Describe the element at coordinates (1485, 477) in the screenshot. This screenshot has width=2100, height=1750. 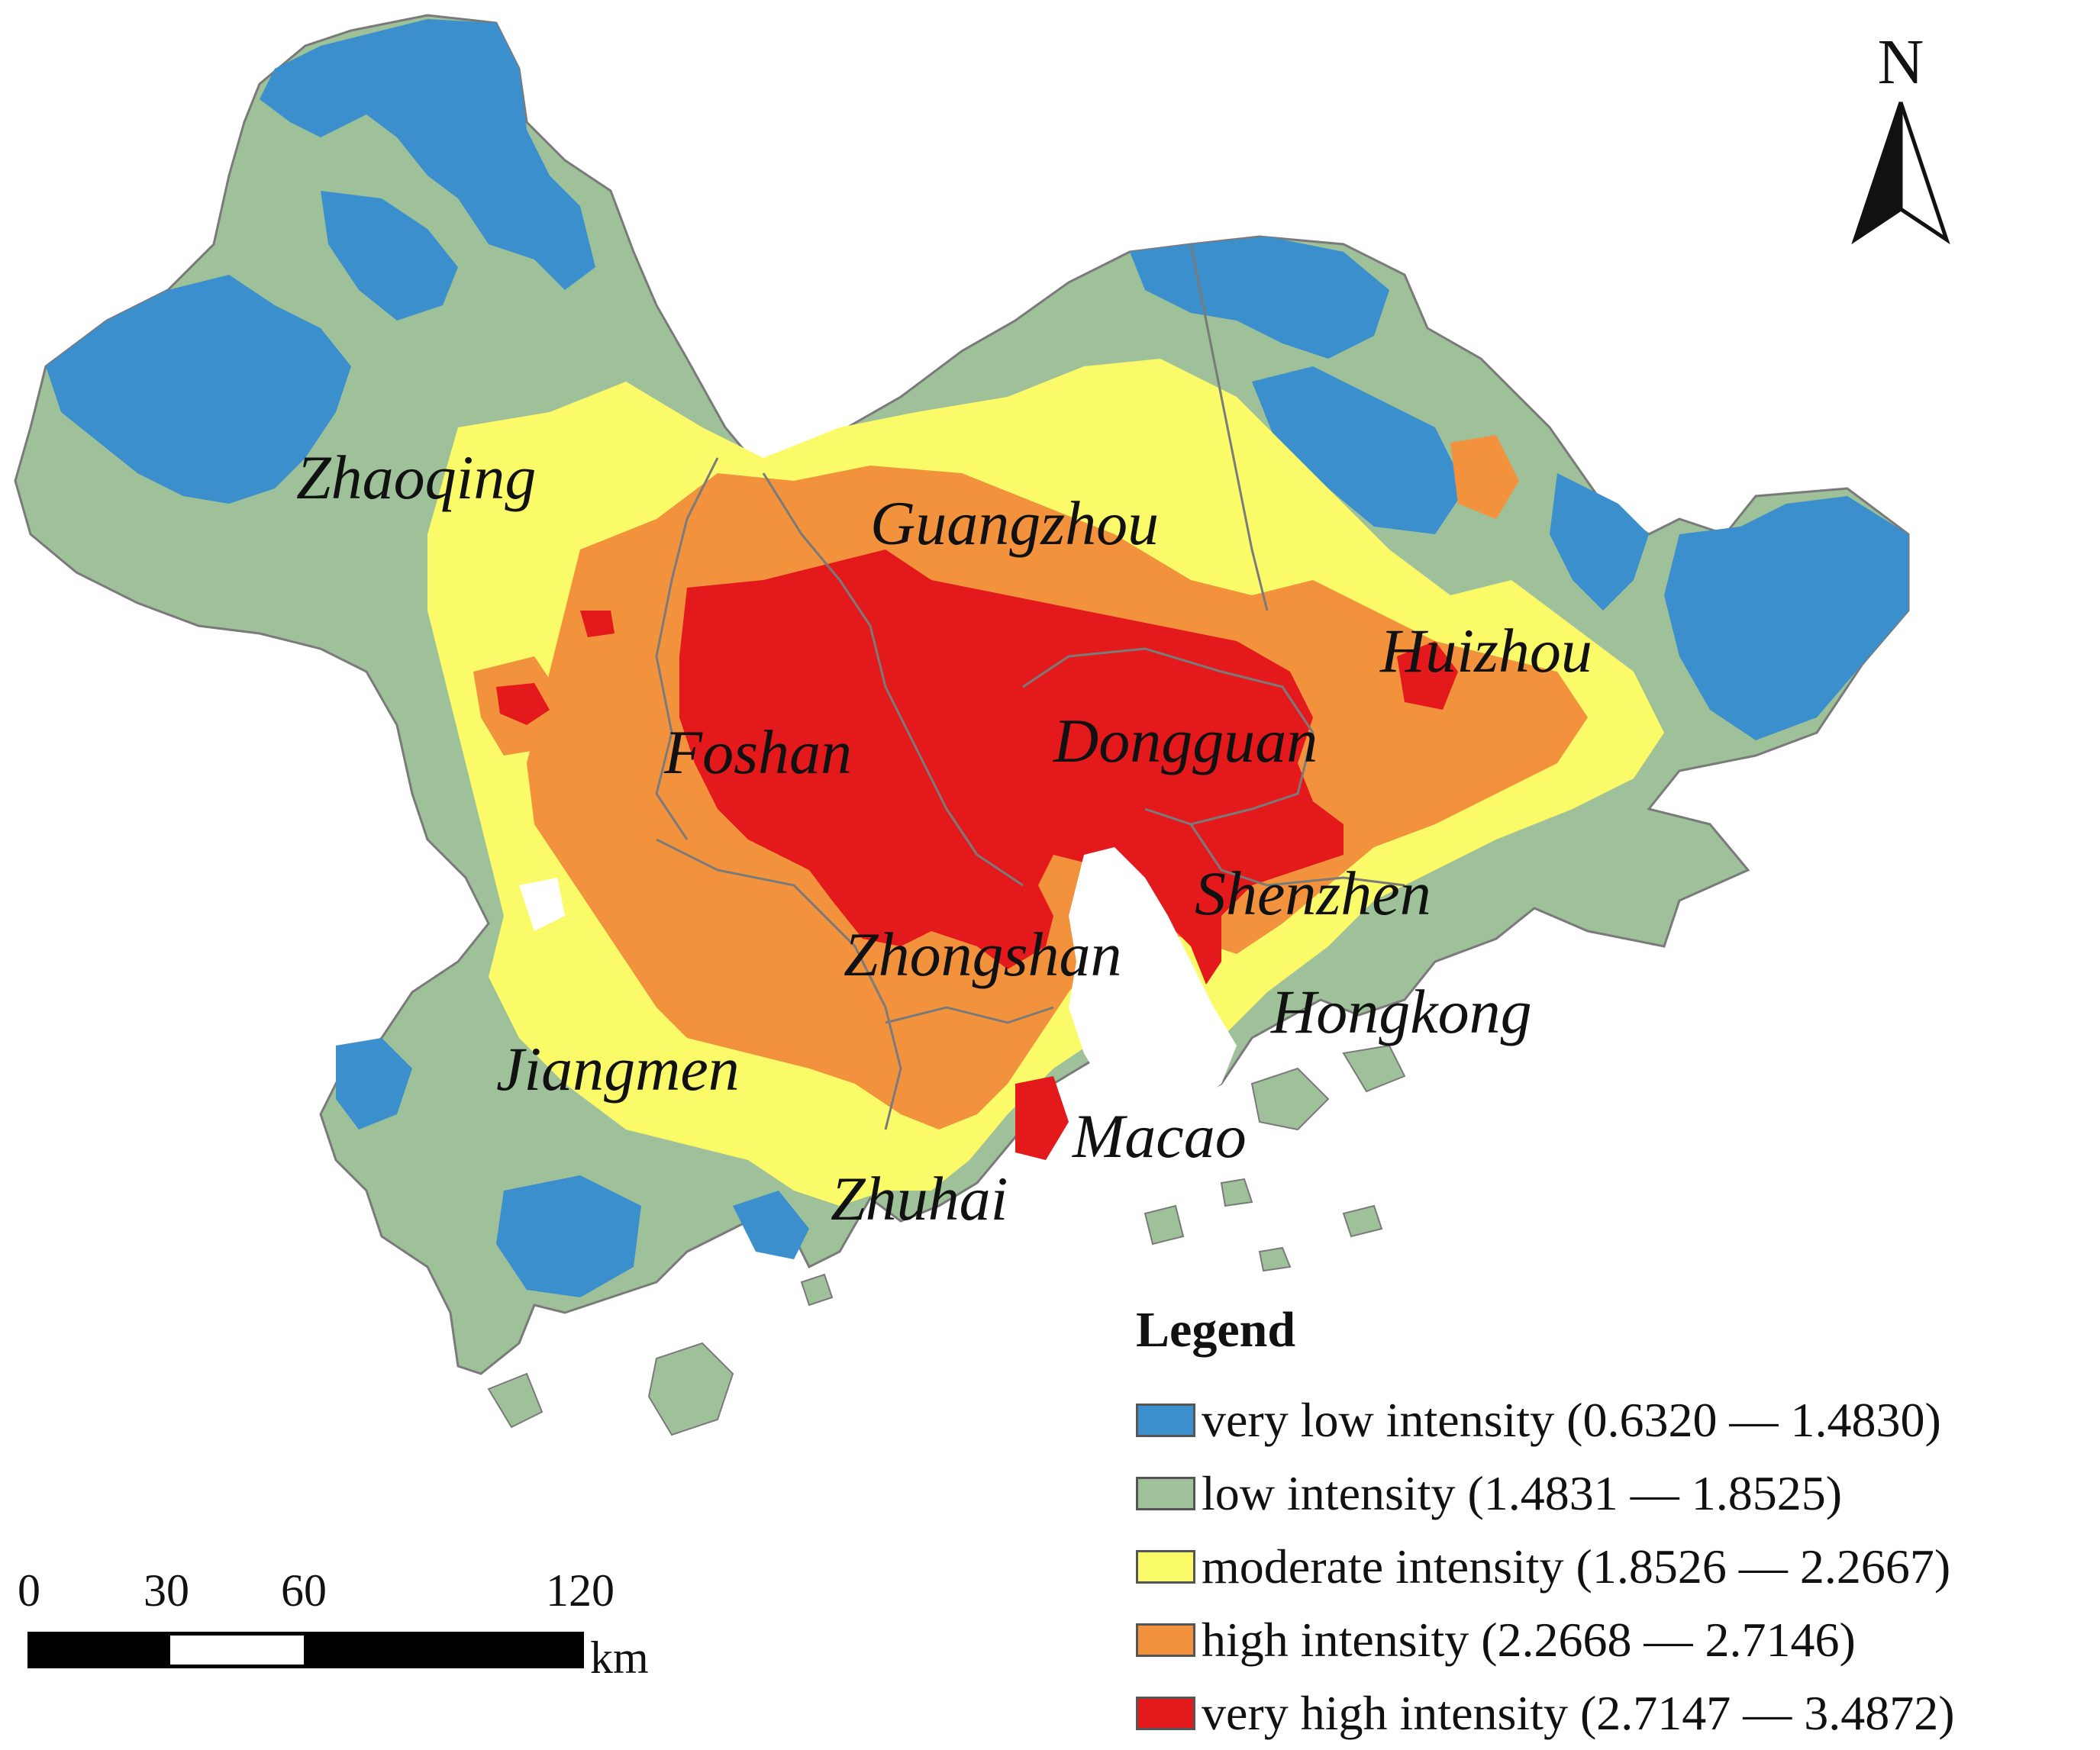
I see `zone-high-n` at that location.